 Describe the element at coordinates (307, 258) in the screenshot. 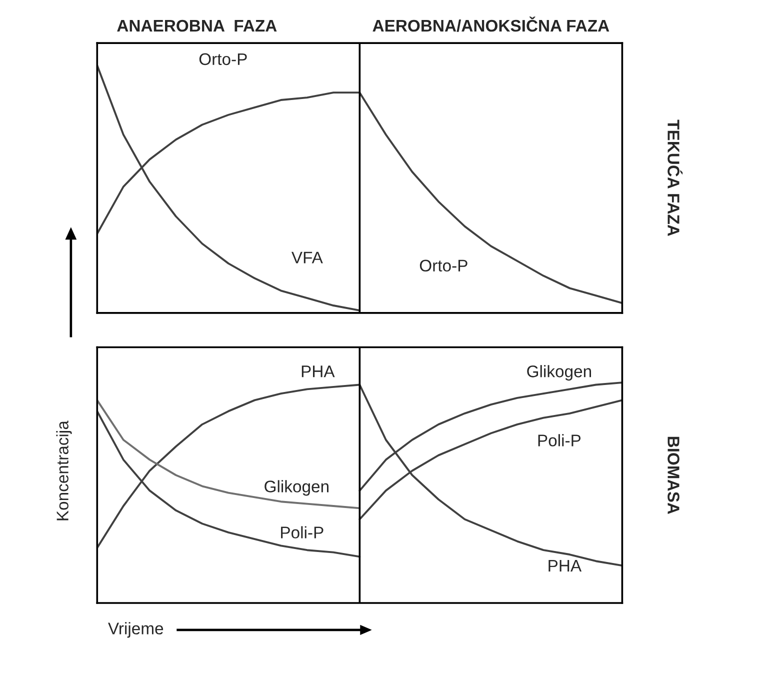

I see `series-label: VFA` at that location.